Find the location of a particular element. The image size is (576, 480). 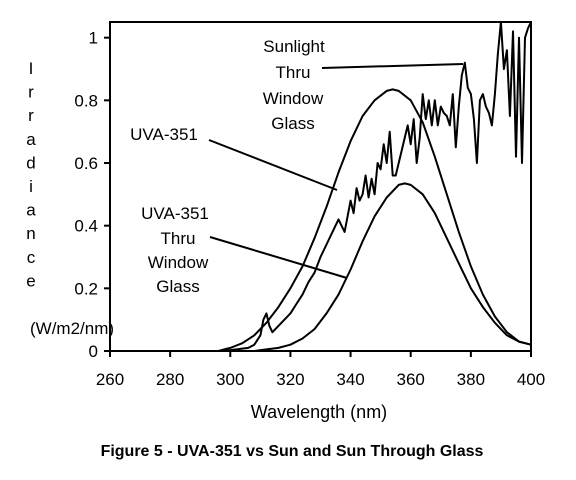

x-tick-label: 360 is located at coordinates (411, 379).